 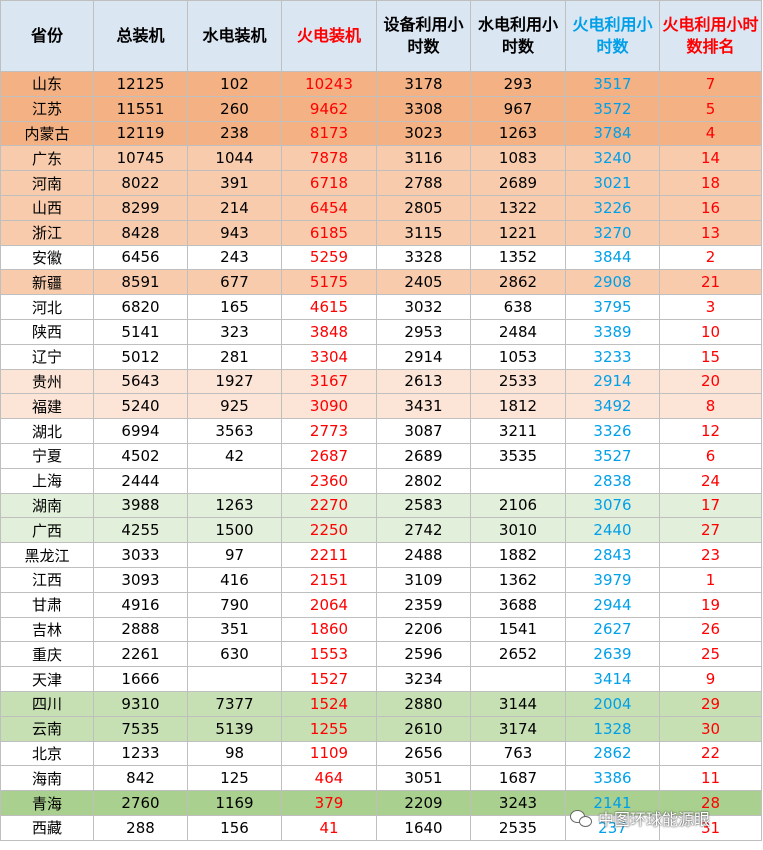 What do you see at coordinates (140, 604) in the screenshot?
I see `cell-total-capacity: 4916` at bounding box center [140, 604].